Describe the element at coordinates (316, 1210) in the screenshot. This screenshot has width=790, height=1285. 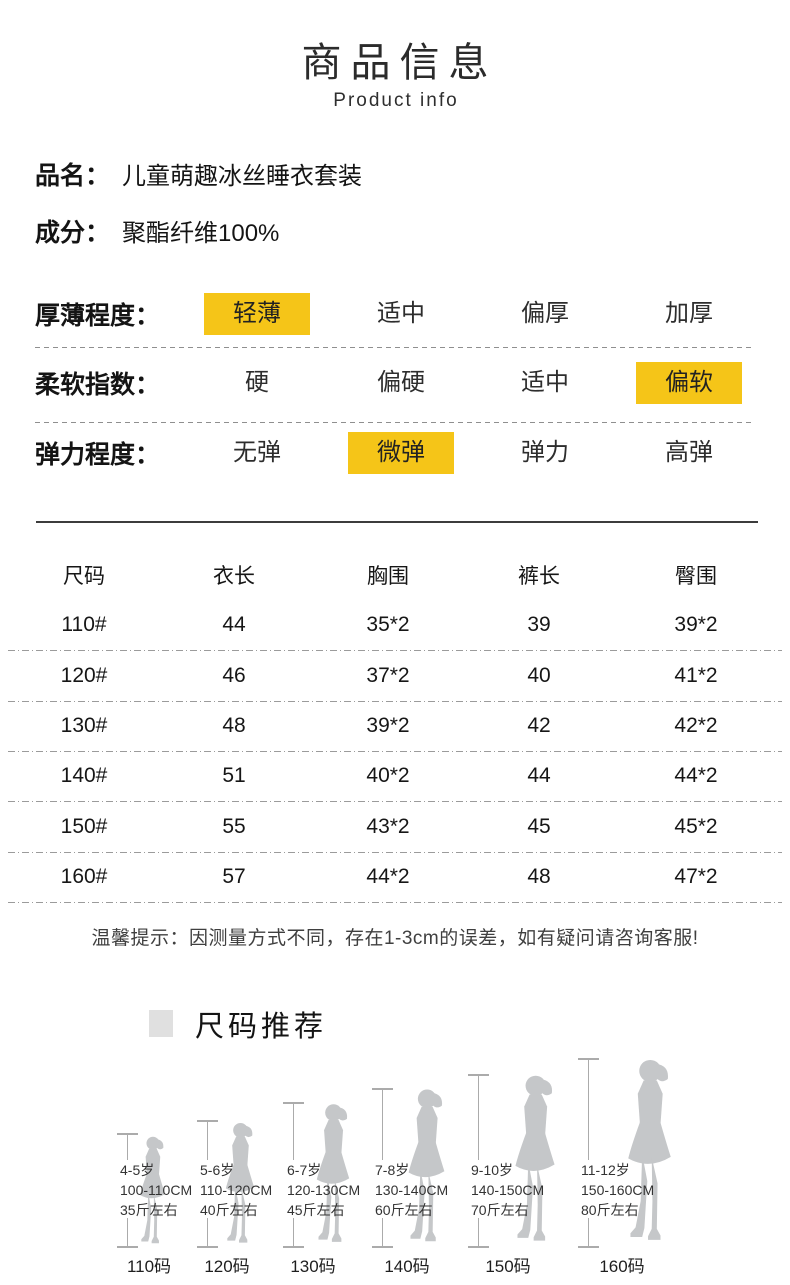
I see `weight-range: 45斤左右` at that location.